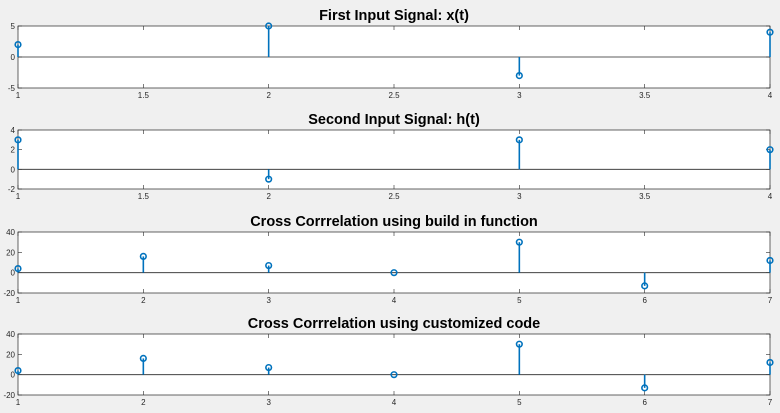  I want to click on subplot-4-title: Cross Corrrelation using customized code, so click(394, 324).